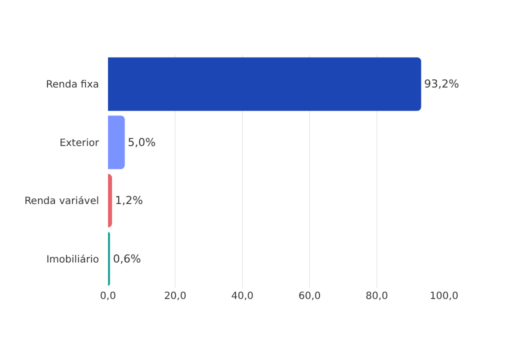 The image size is (514, 348). Describe the element at coordinates (142, 142) in the screenshot. I see `data-label: 5,0%` at that location.